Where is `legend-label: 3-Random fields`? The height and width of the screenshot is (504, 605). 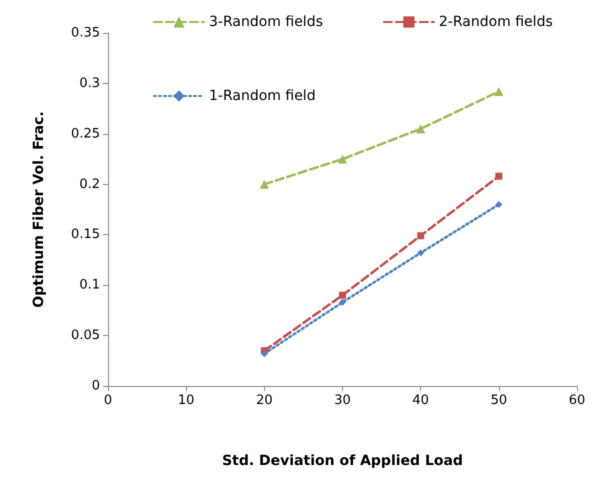
legend-label: 3-Random fields is located at coordinates (266, 22).